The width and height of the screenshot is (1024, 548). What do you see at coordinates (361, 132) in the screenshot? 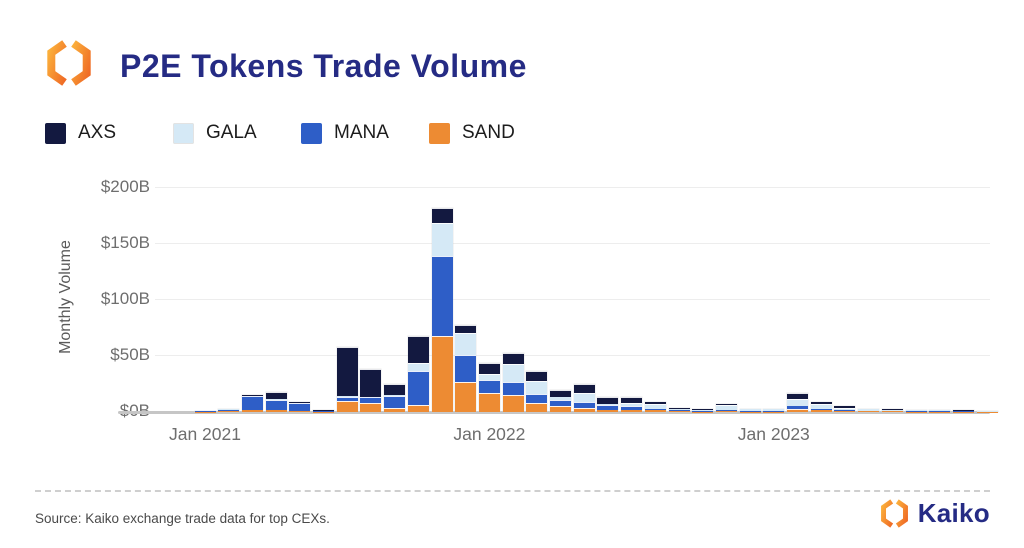
I see `legend-label: MANA` at bounding box center [361, 132].